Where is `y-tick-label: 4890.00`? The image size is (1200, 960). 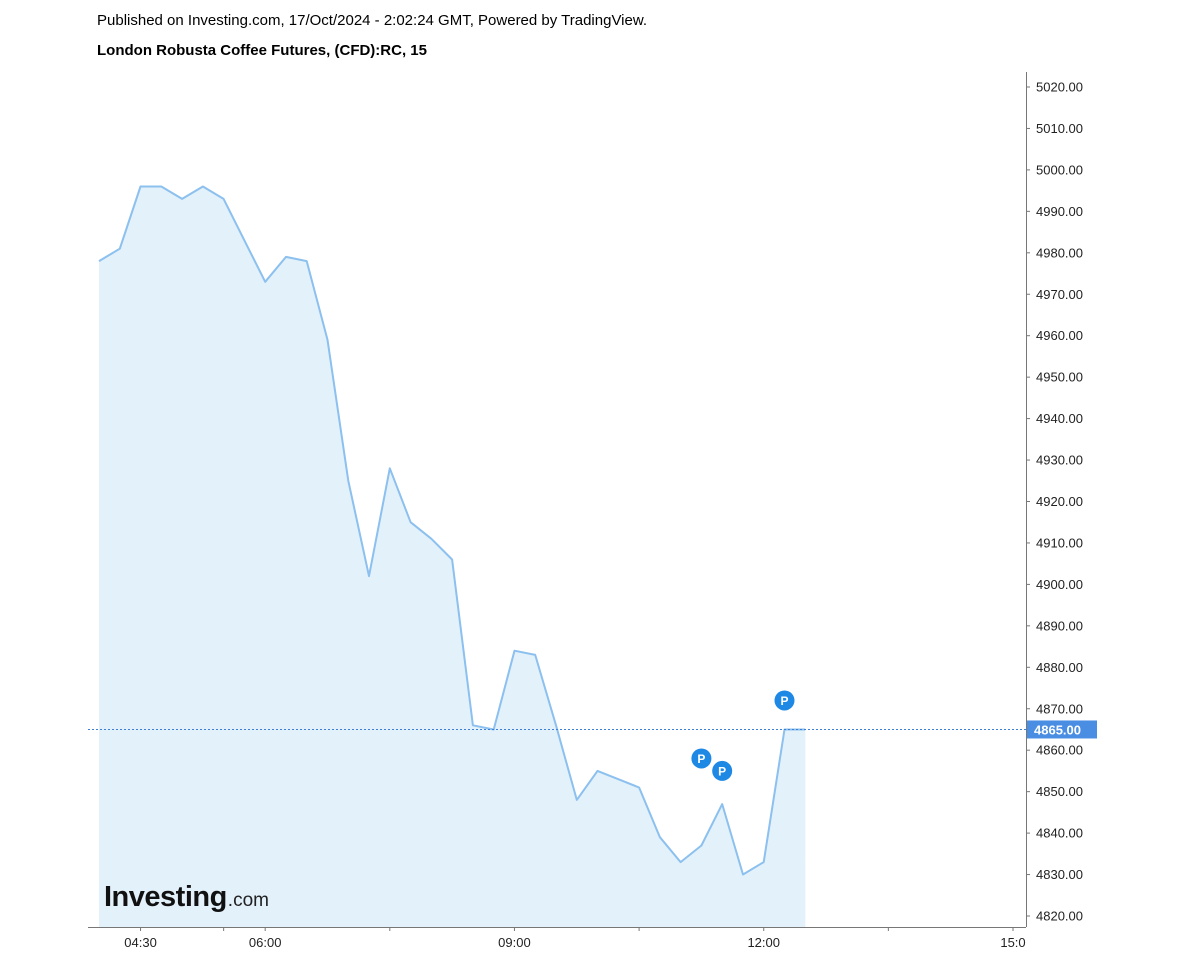 y-tick-label: 4890.00 is located at coordinates (1059, 625).